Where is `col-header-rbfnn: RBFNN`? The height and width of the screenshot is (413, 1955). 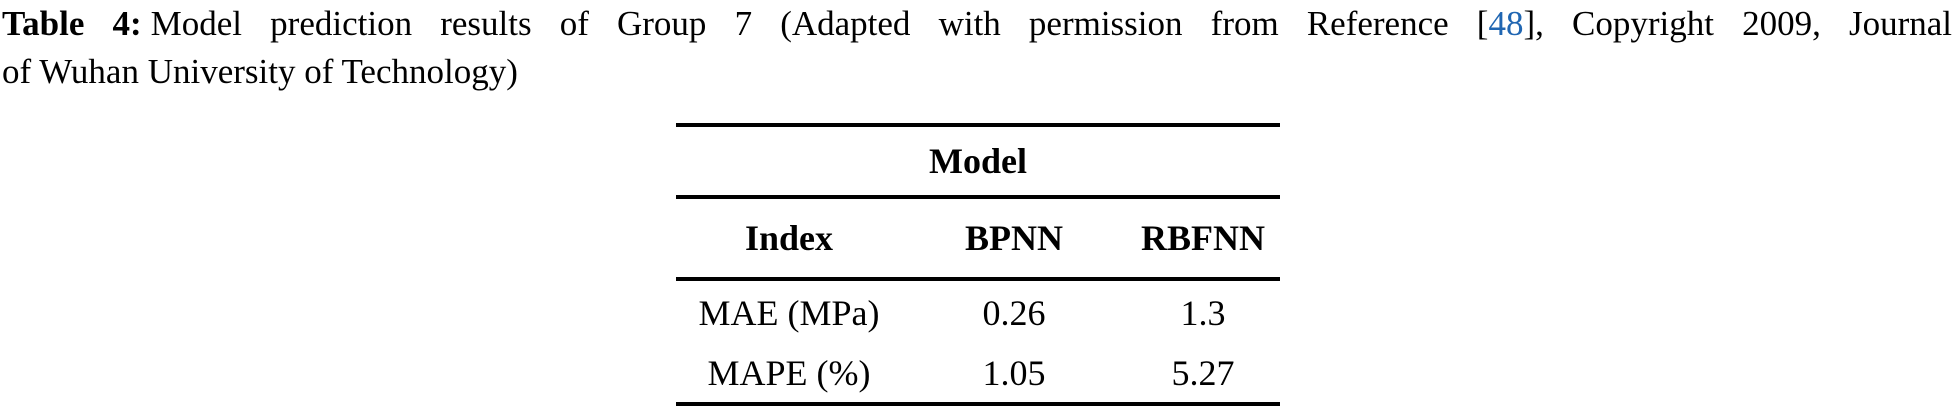
col-header-rbfnn: RBFNN is located at coordinates (1203, 238).